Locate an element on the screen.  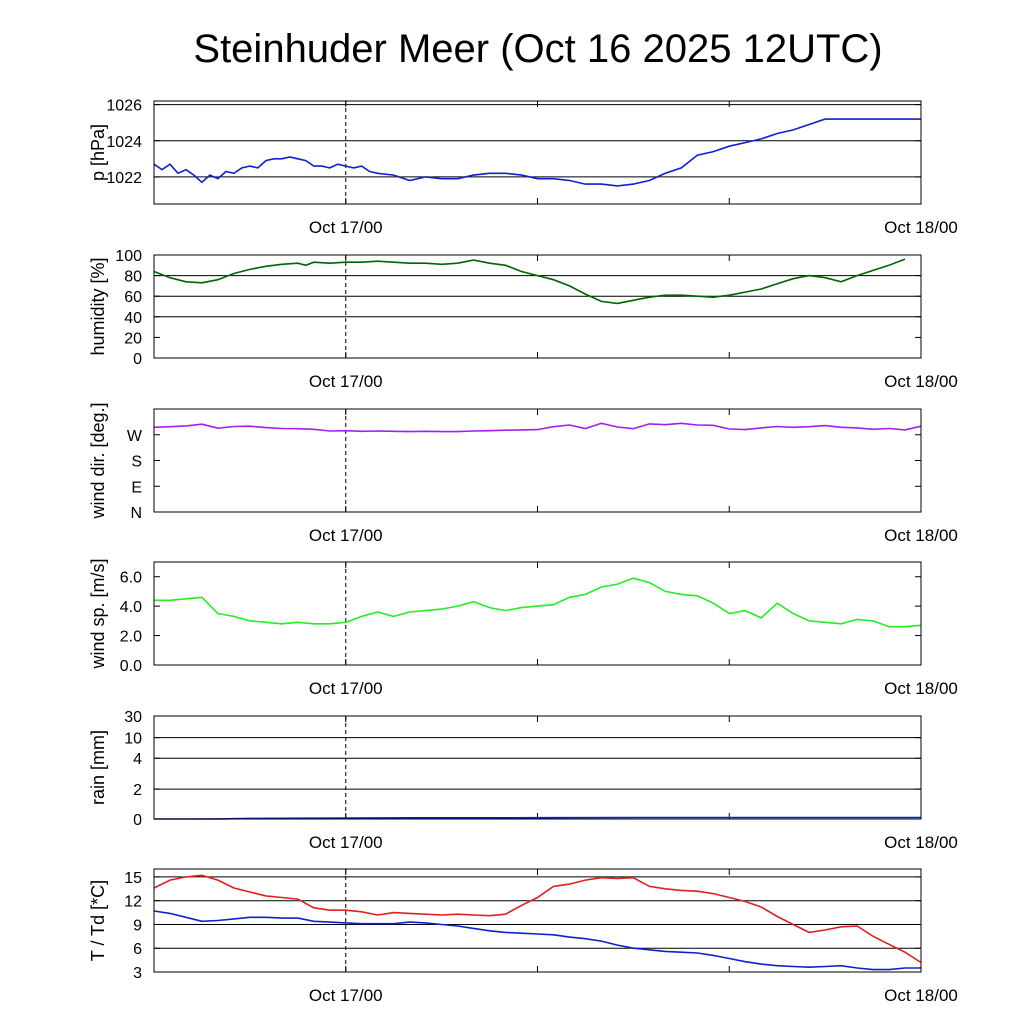
series-line-dewpoint is located at coordinates (537, 940).